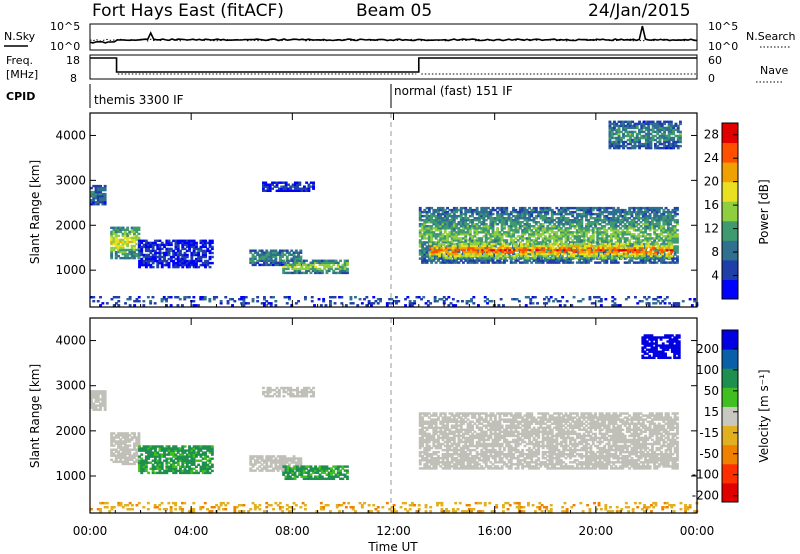  Describe the element at coordinates (494, 531) in the screenshot. I see `x-tick-label: 16:00` at that location.